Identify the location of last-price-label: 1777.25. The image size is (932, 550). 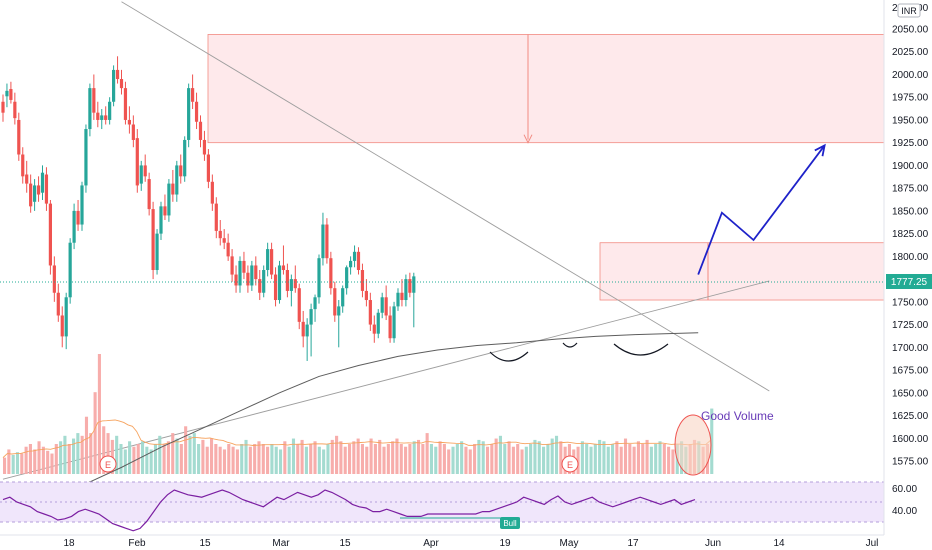
(909, 281).